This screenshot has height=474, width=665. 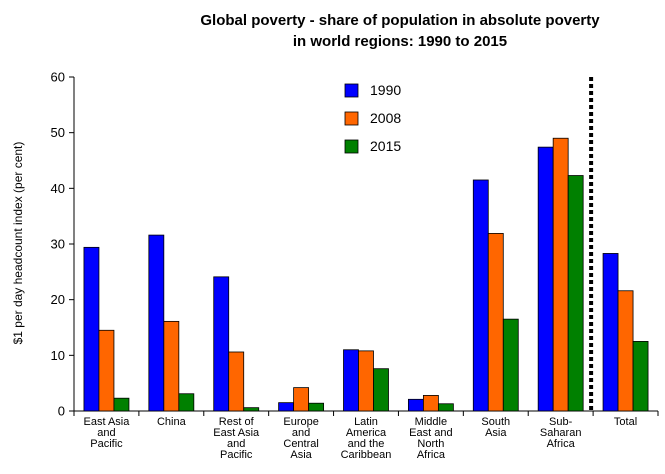 What do you see at coordinates (107, 433) in the screenshot?
I see `x-category-label: East Asia and Pacific` at bounding box center [107, 433].